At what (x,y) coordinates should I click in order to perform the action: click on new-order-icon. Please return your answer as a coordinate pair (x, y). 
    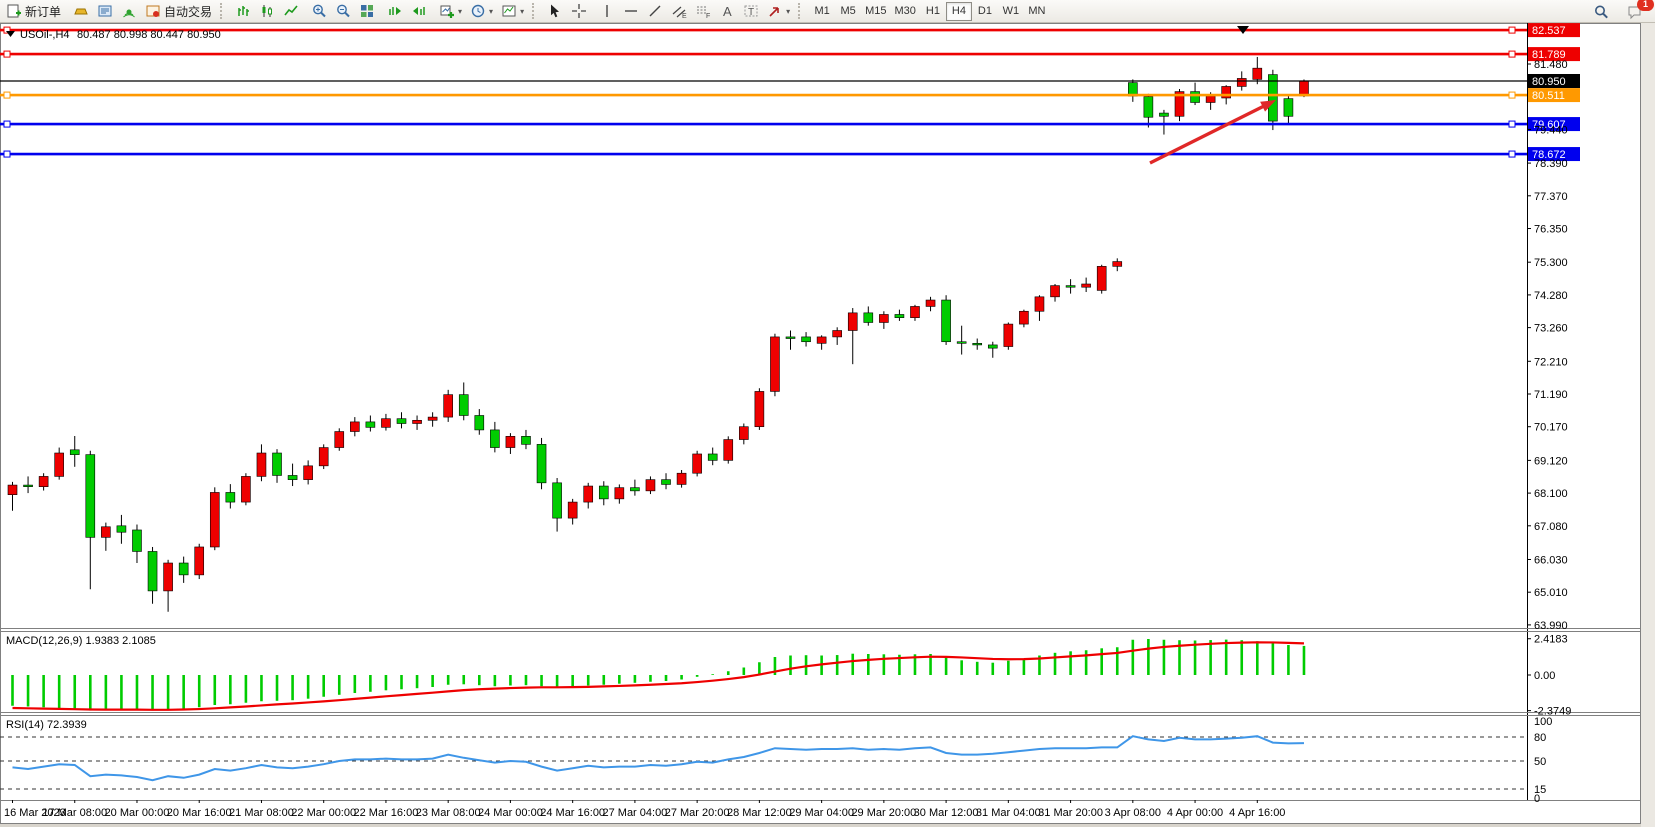
    Looking at the image, I should click on (14, 11).